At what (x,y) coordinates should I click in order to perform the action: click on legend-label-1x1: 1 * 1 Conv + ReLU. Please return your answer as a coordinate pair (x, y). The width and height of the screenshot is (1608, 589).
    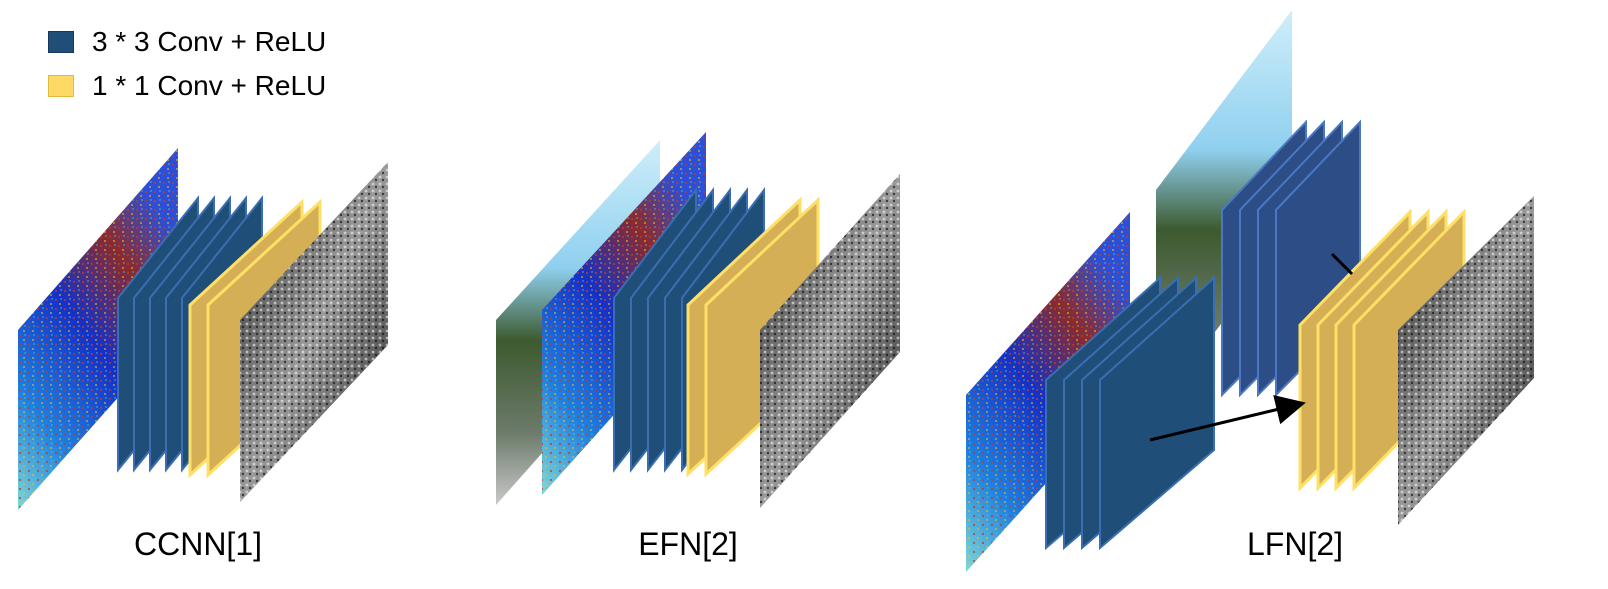
    Looking at the image, I should click on (209, 85).